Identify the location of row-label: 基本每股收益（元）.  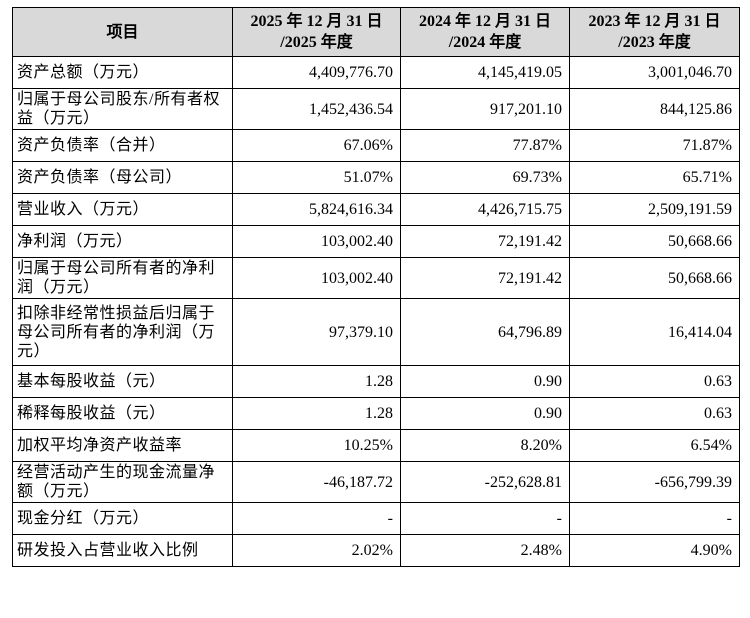
(122, 381).